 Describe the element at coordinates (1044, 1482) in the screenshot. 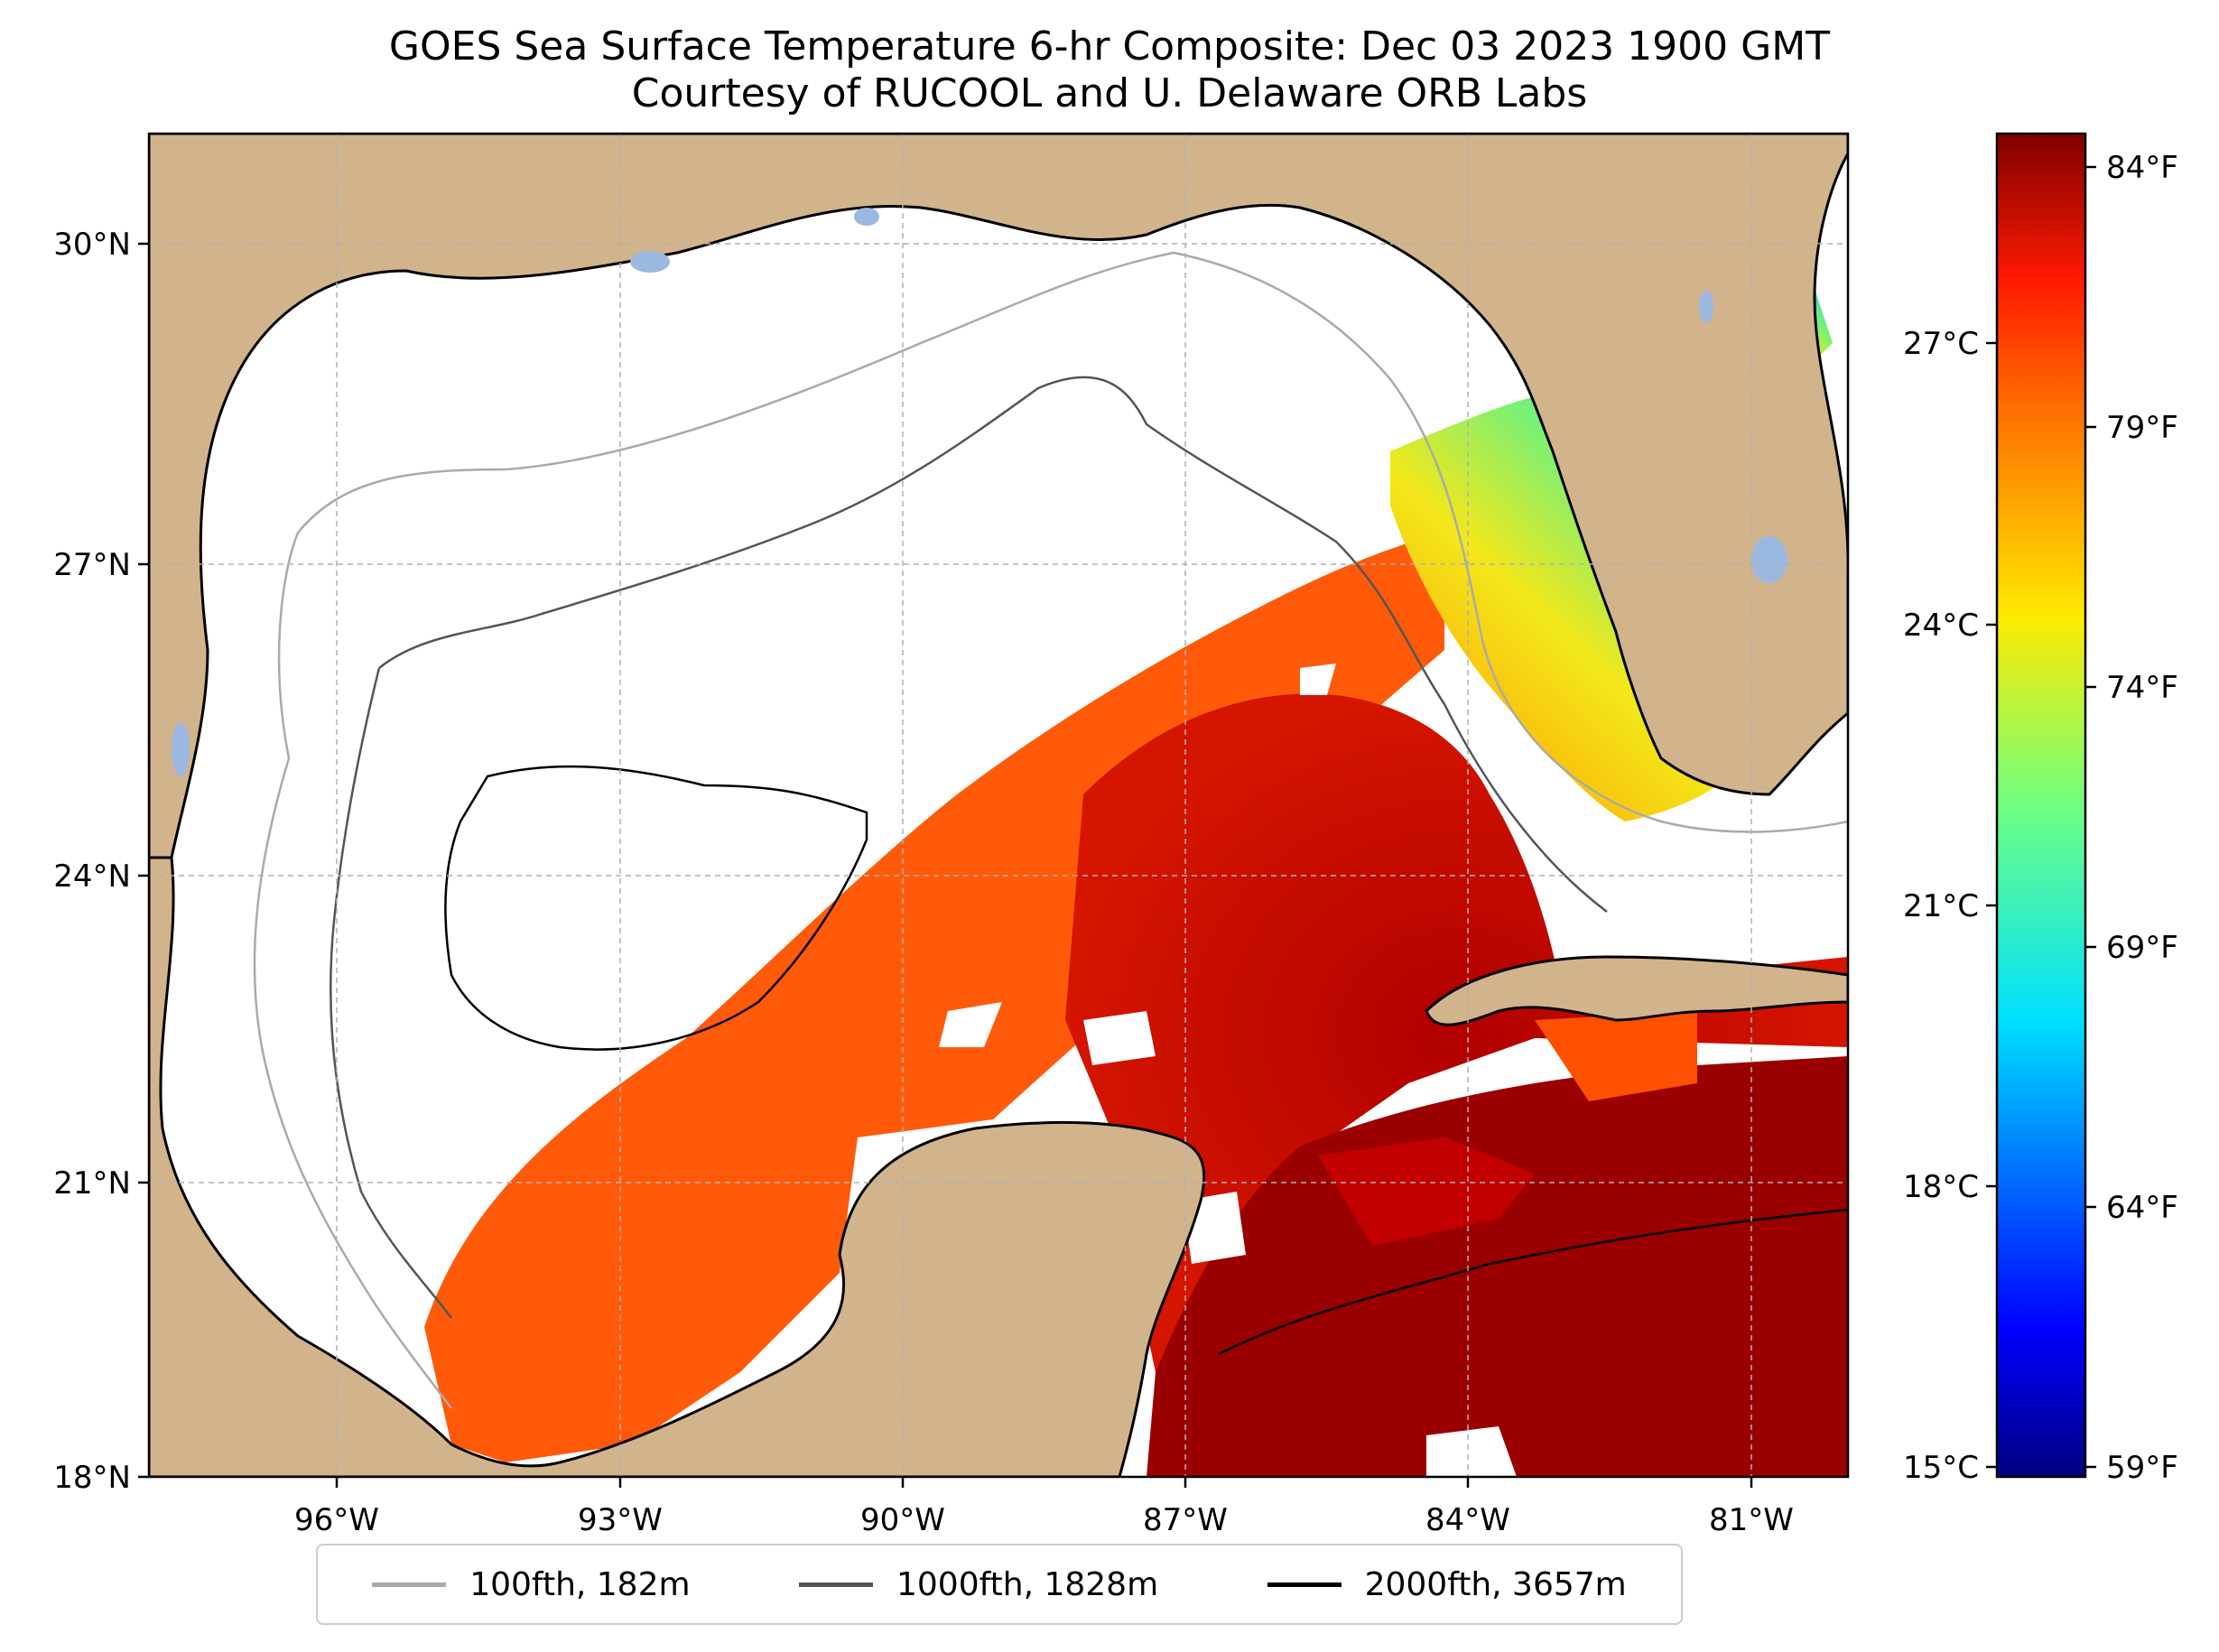

I see `longitude-ticks` at that location.